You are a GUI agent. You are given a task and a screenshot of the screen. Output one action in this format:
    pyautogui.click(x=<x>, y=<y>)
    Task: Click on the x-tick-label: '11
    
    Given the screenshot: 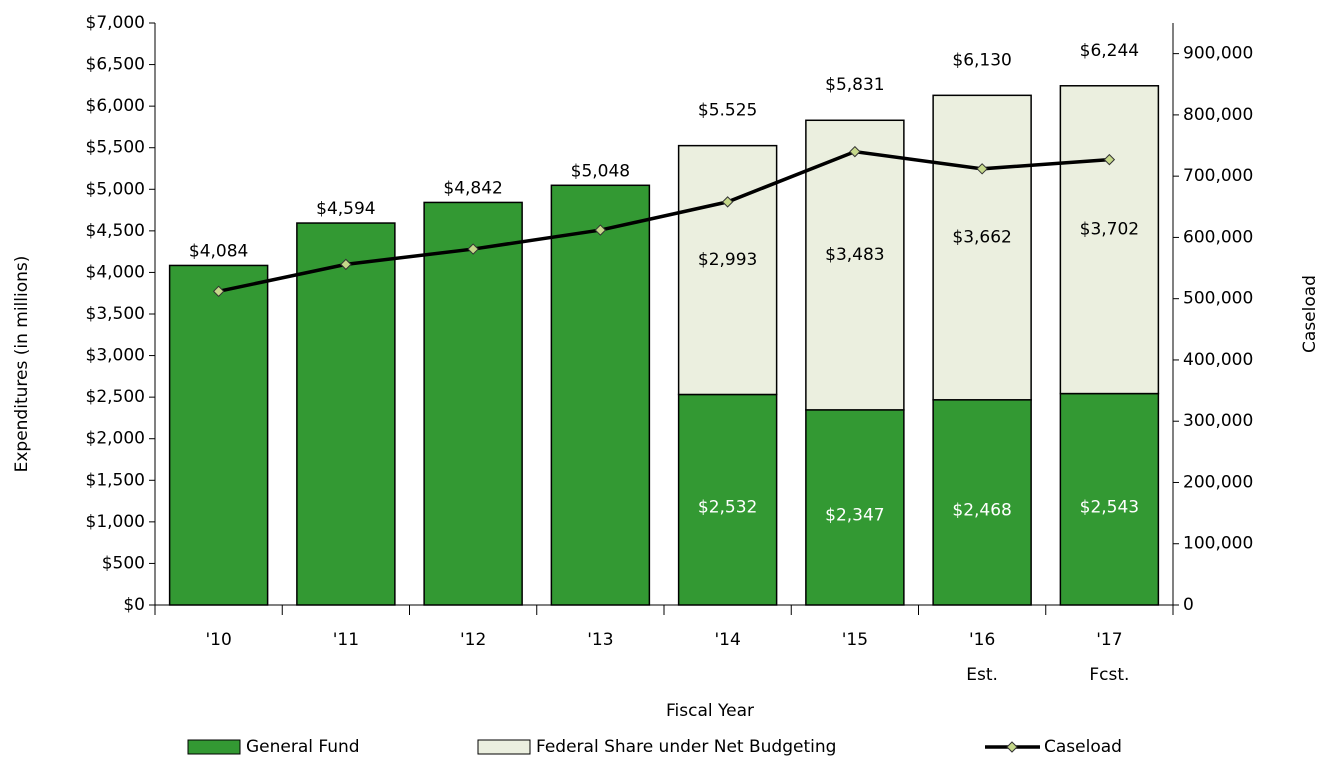 What is the action you would take?
    pyautogui.click(x=346, y=640)
    